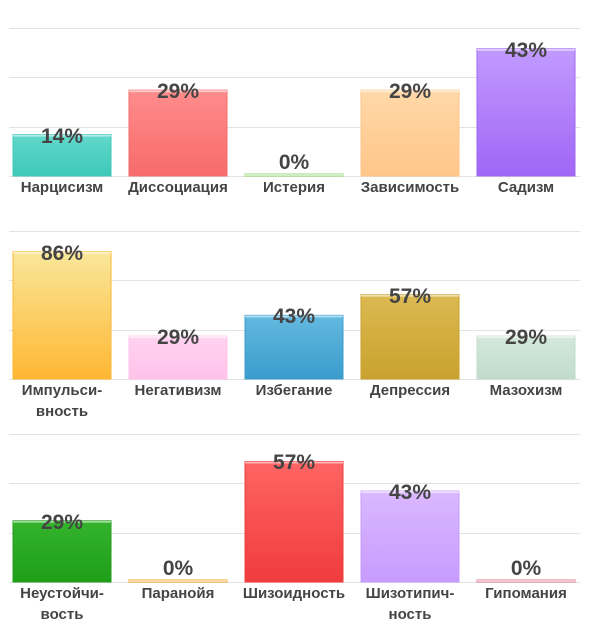 The image size is (589, 640). What do you see at coordinates (410, 187) in the screenshot?
I see `category-label: Зависимость` at bounding box center [410, 187].